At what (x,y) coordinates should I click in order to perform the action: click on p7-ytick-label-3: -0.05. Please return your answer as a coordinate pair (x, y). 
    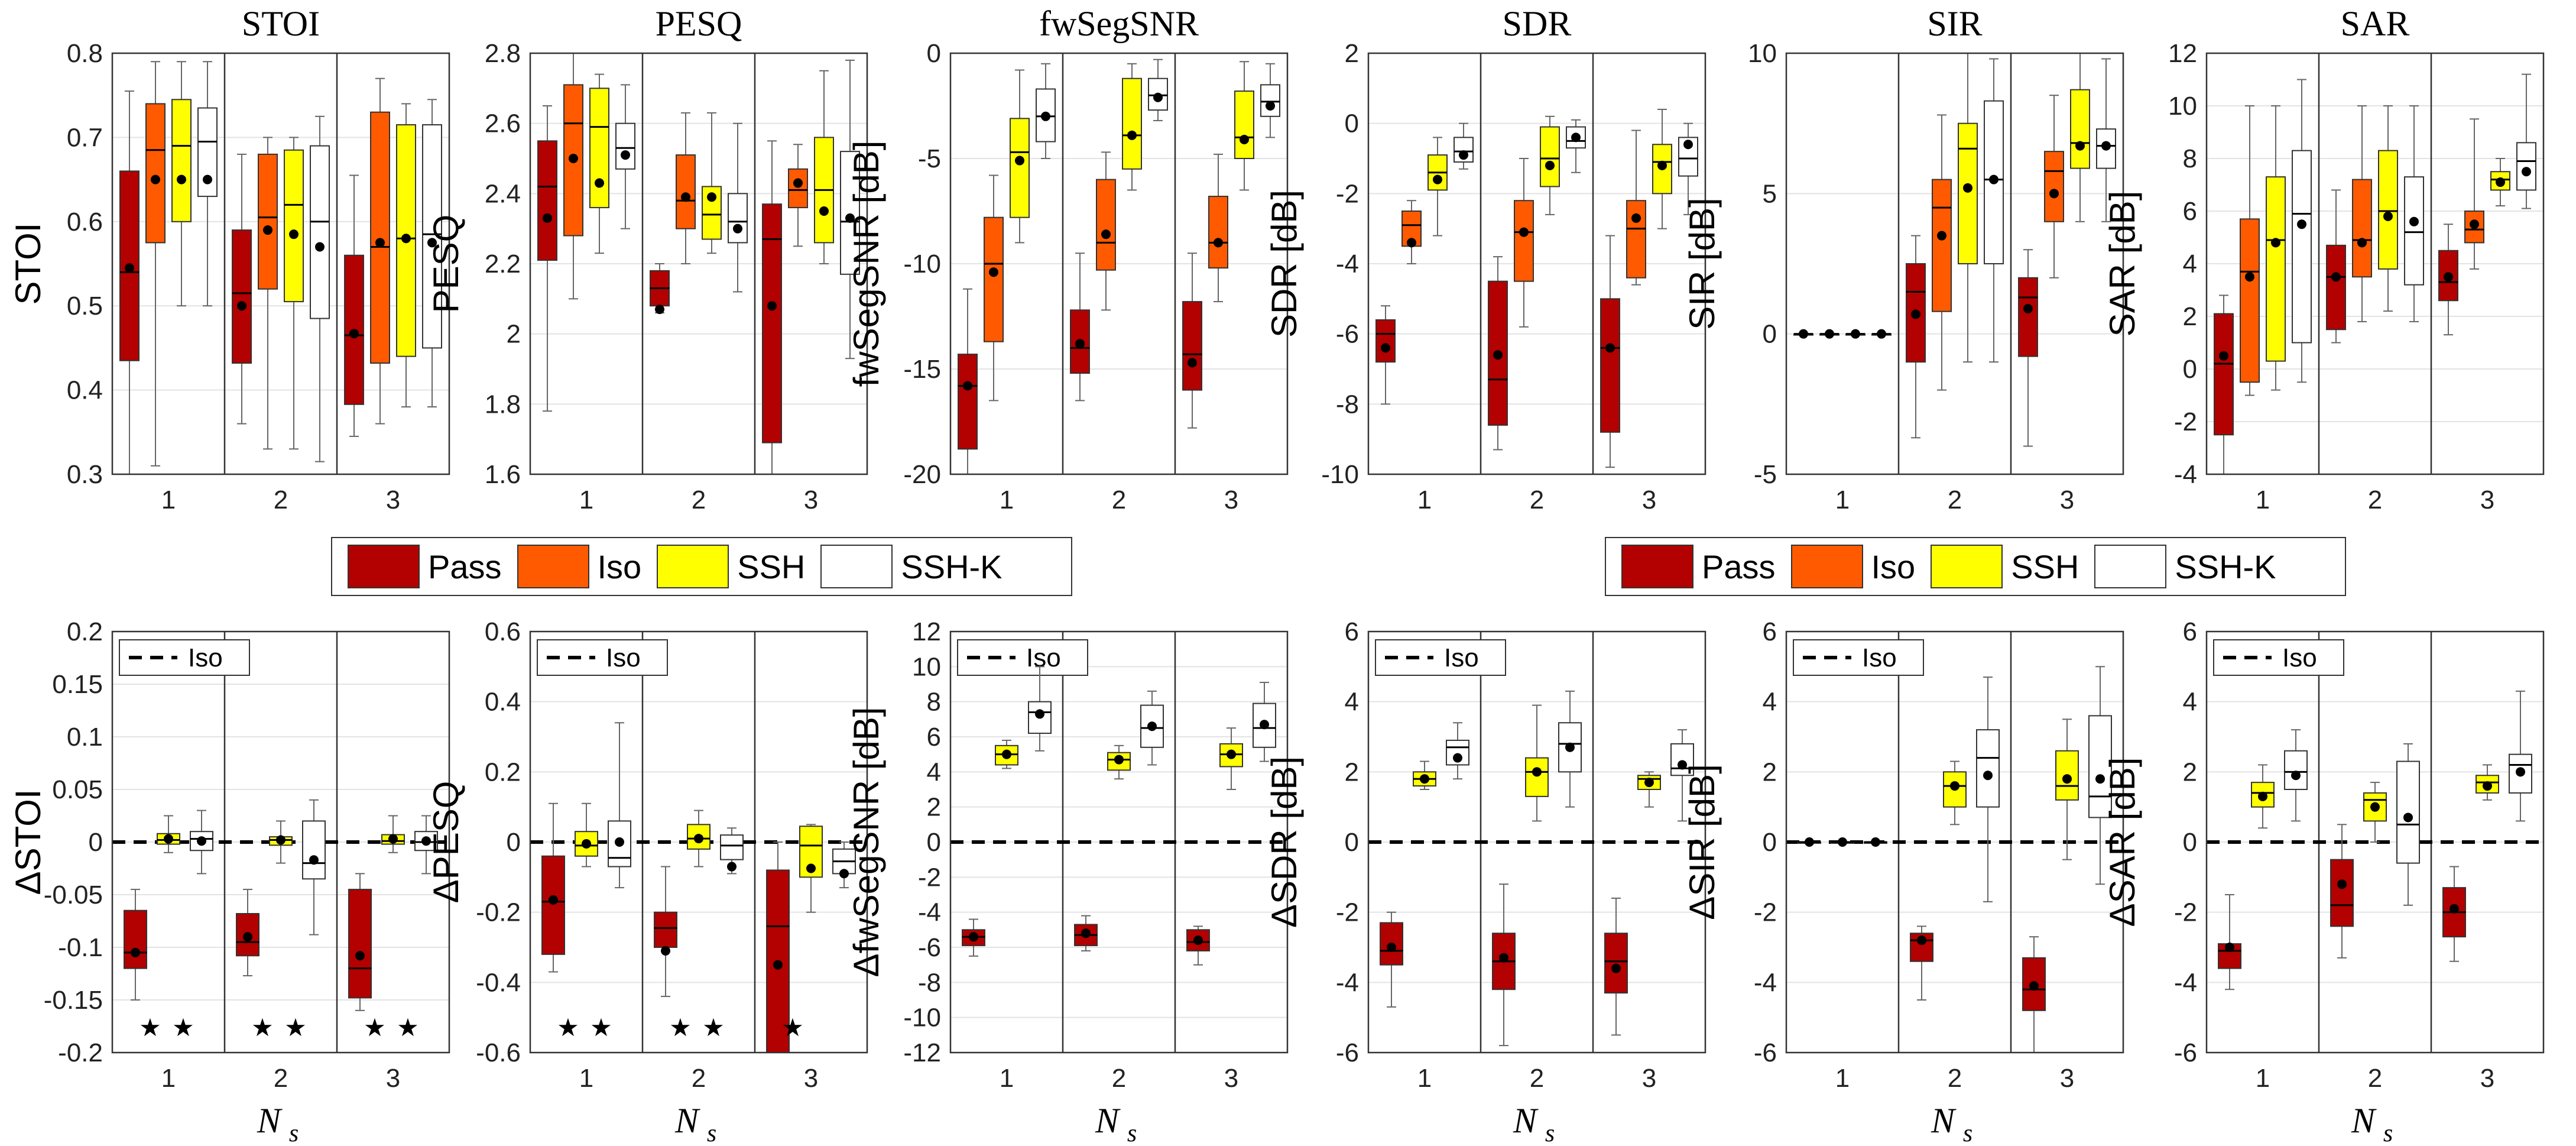
    Looking at the image, I should click on (73, 895).